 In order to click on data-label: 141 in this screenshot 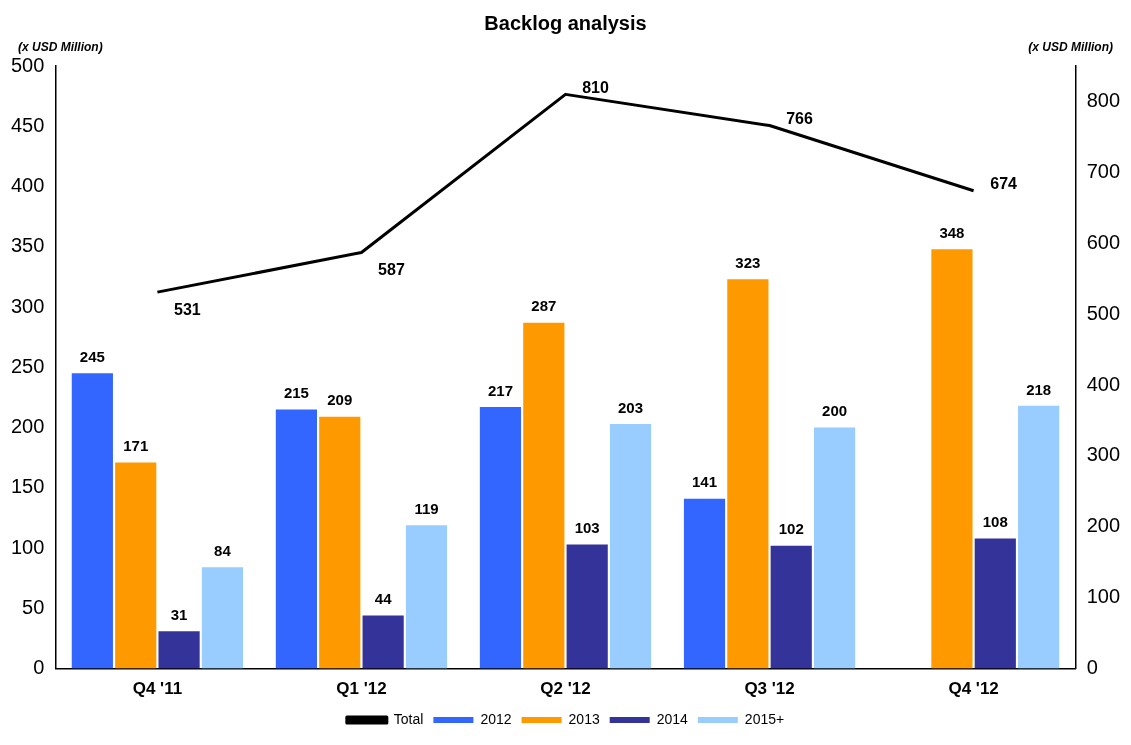, I will do `click(705, 482)`.